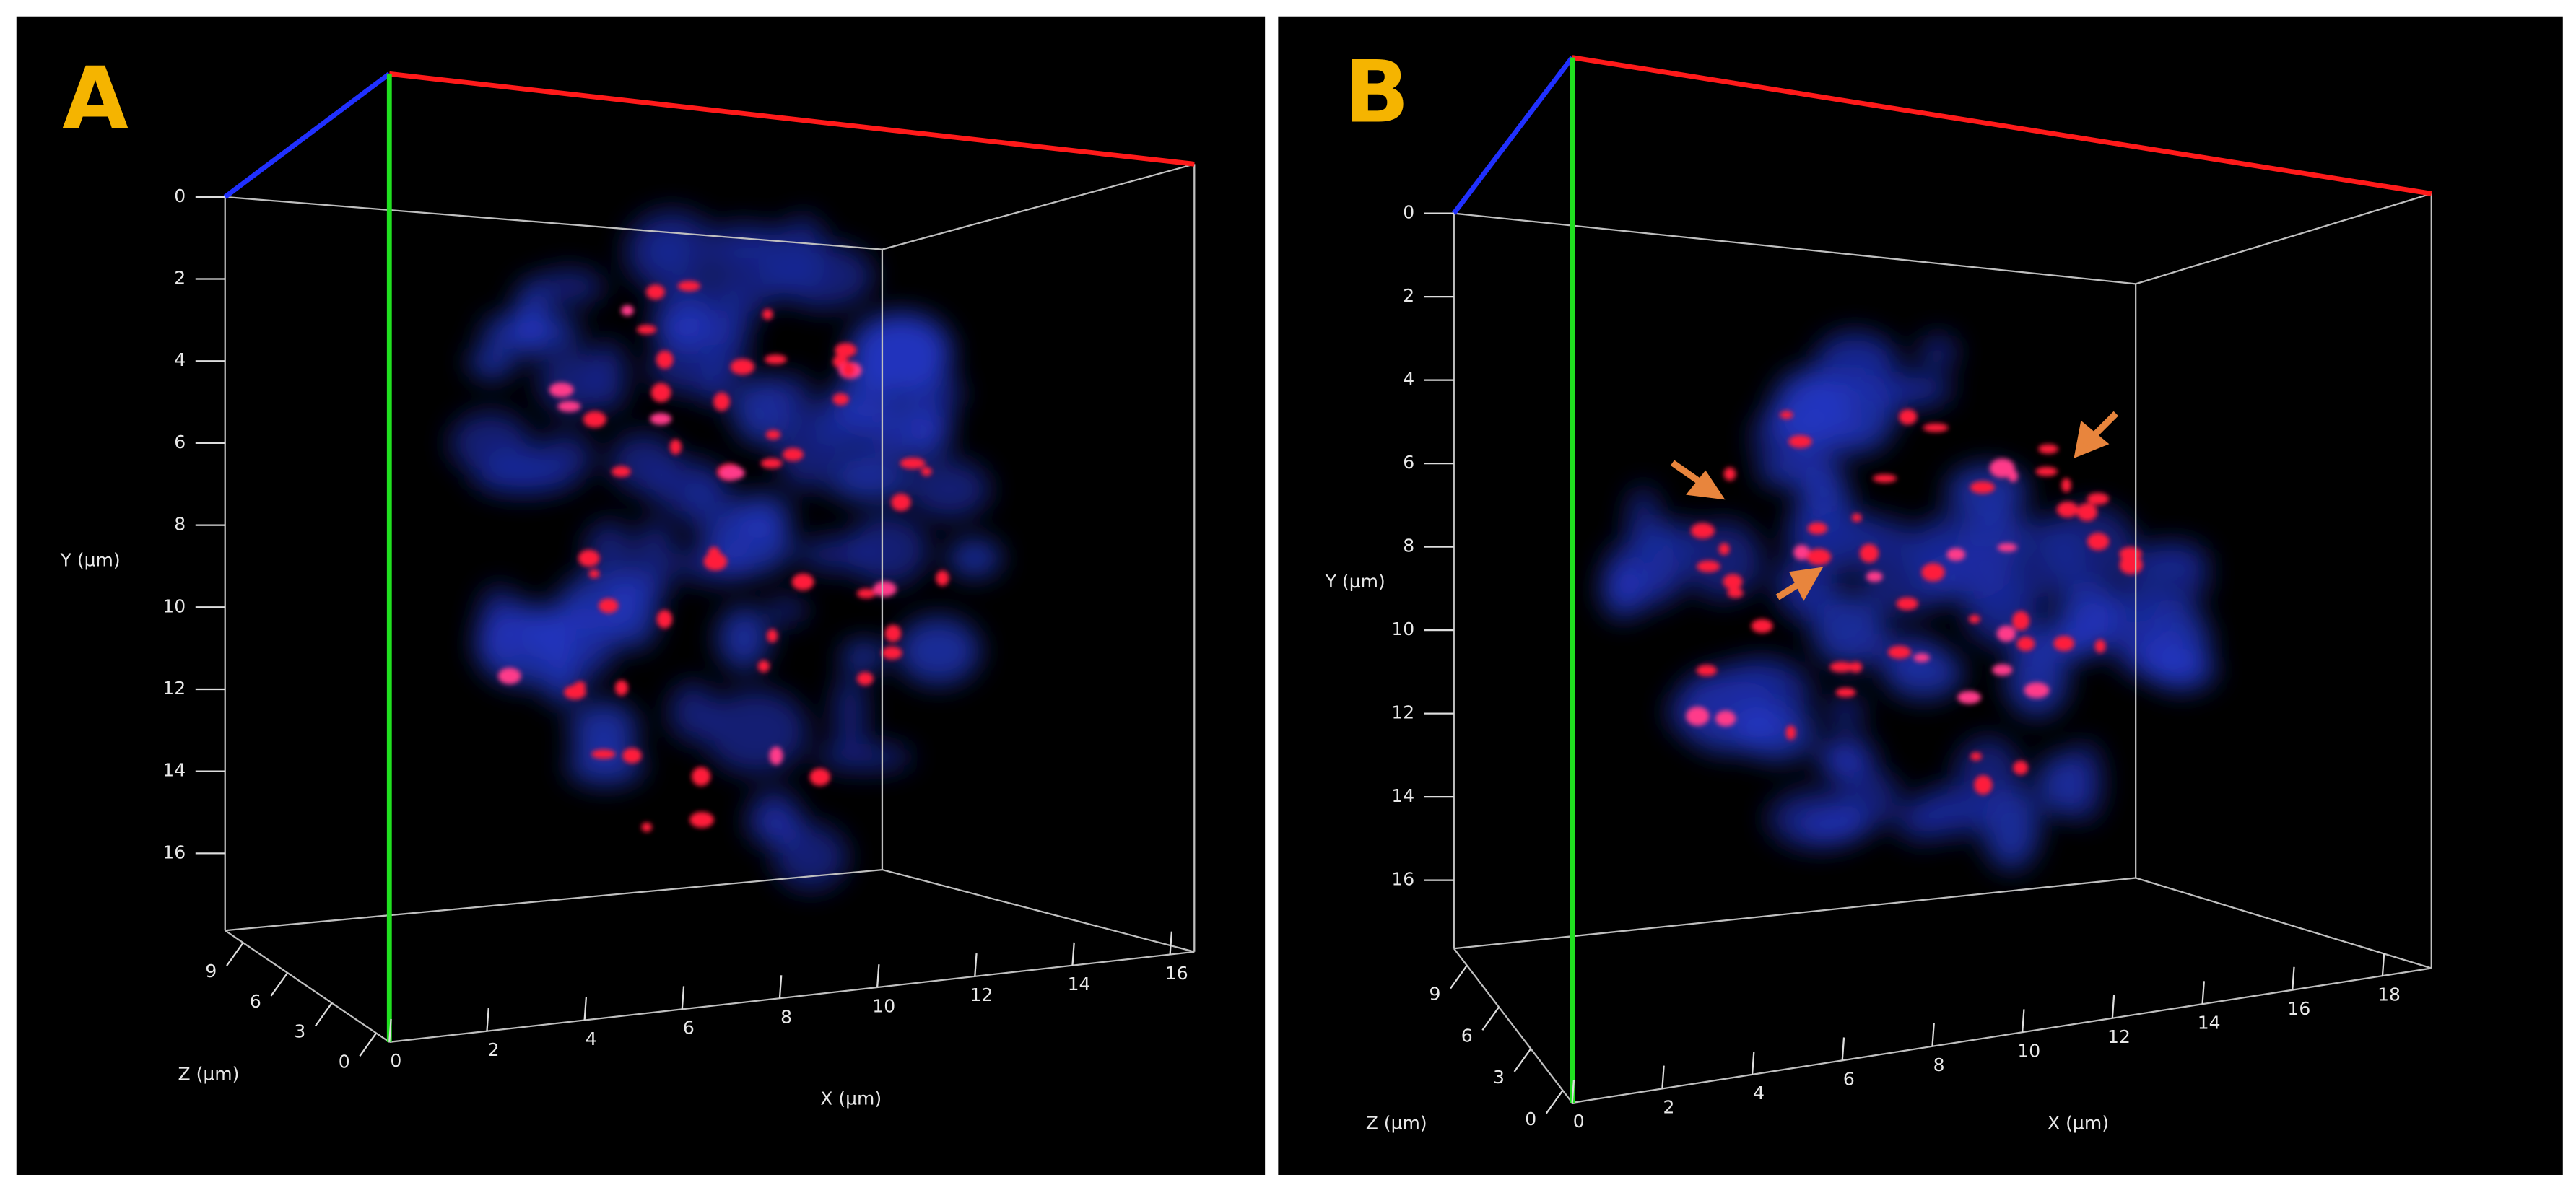 The height and width of the screenshot is (1193, 2576). Describe the element at coordinates (1176, 973) in the screenshot. I see `x-tick-label: 16` at that location.